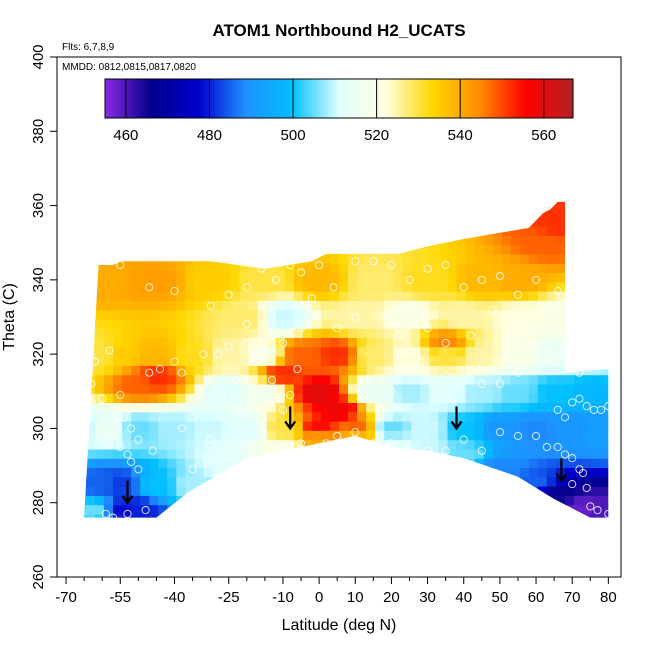 The height and width of the screenshot is (650, 650). I want to click on y-tick-label: 340, so click(38, 279).